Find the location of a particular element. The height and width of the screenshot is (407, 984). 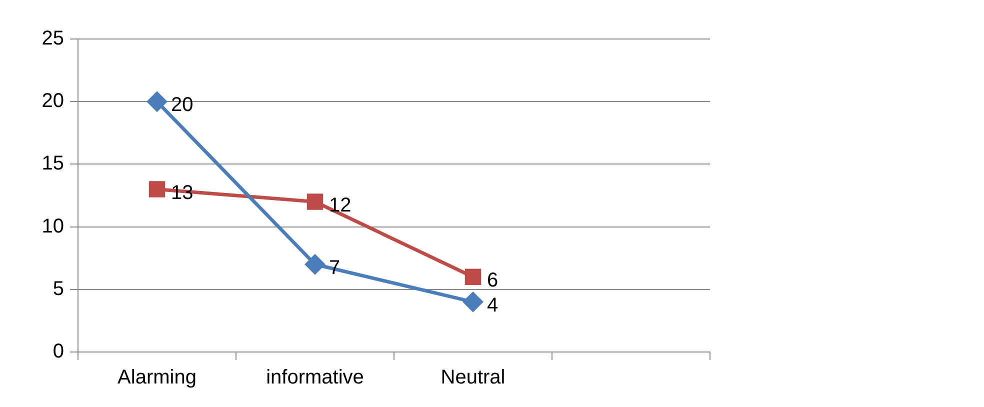

y-tick-label: 25 is located at coordinates (53, 39).